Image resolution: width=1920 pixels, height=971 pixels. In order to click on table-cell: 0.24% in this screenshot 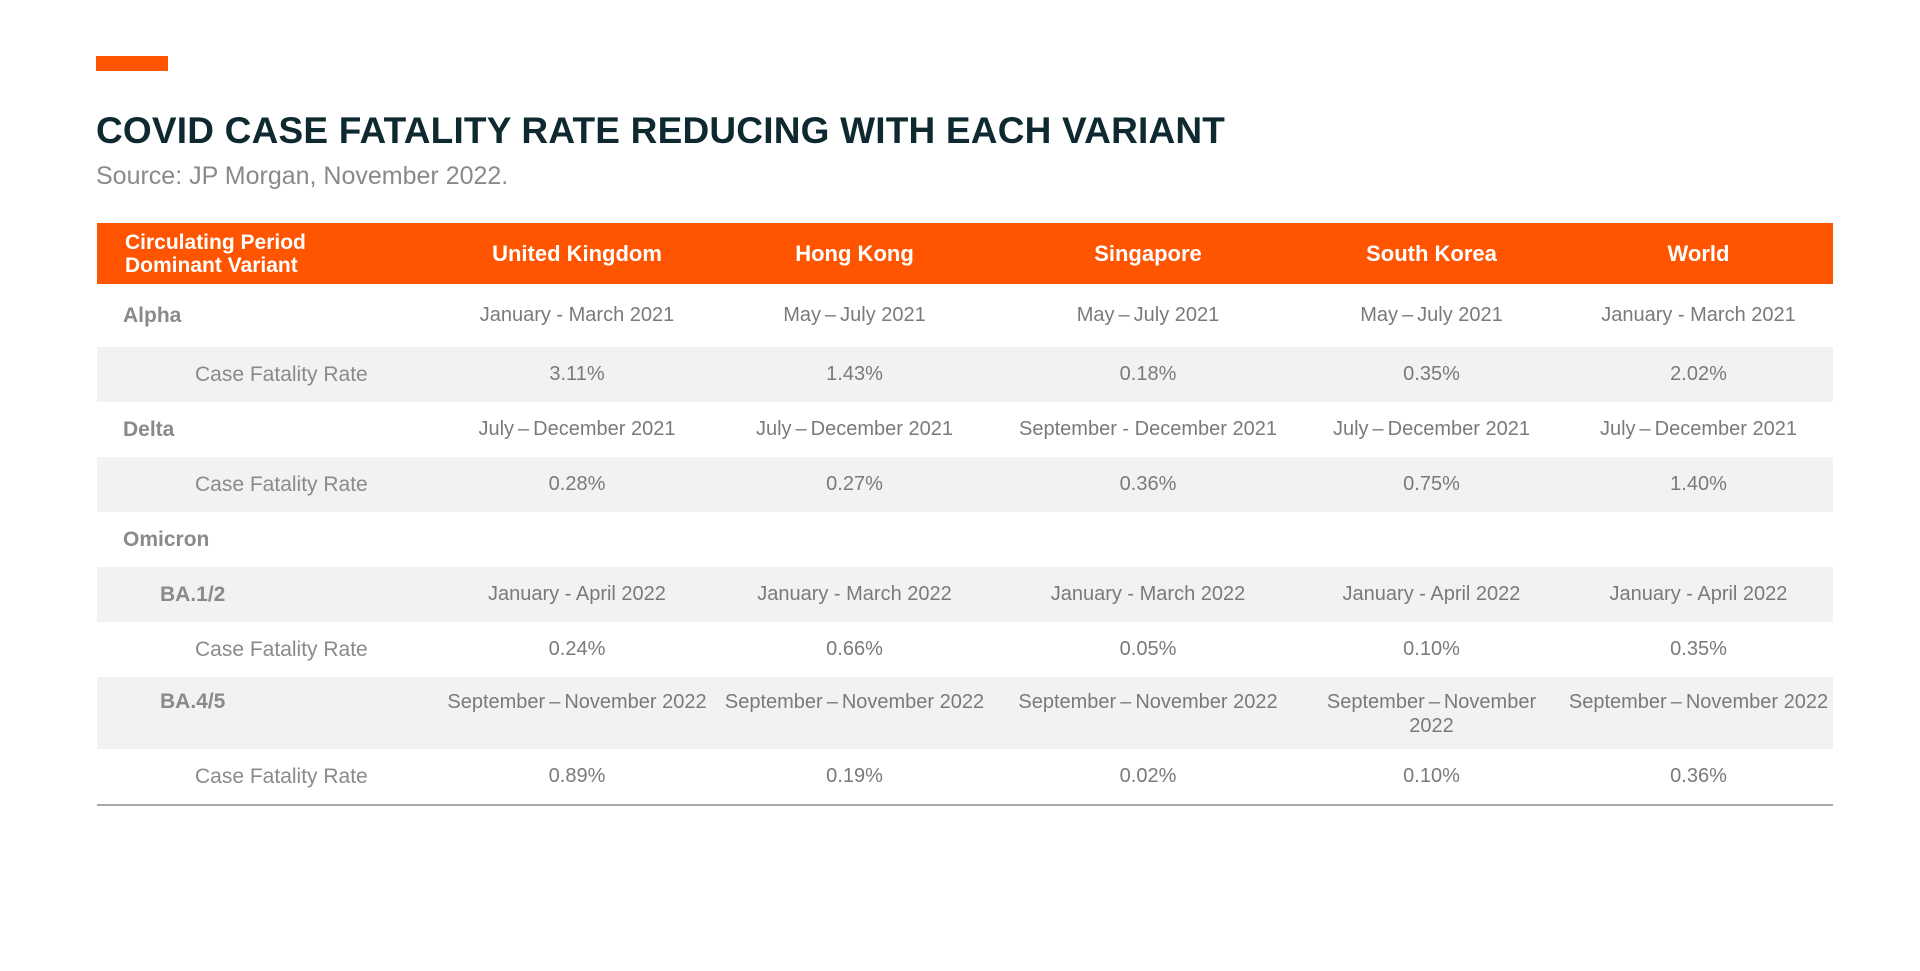, I will do `click(577, 649)`.